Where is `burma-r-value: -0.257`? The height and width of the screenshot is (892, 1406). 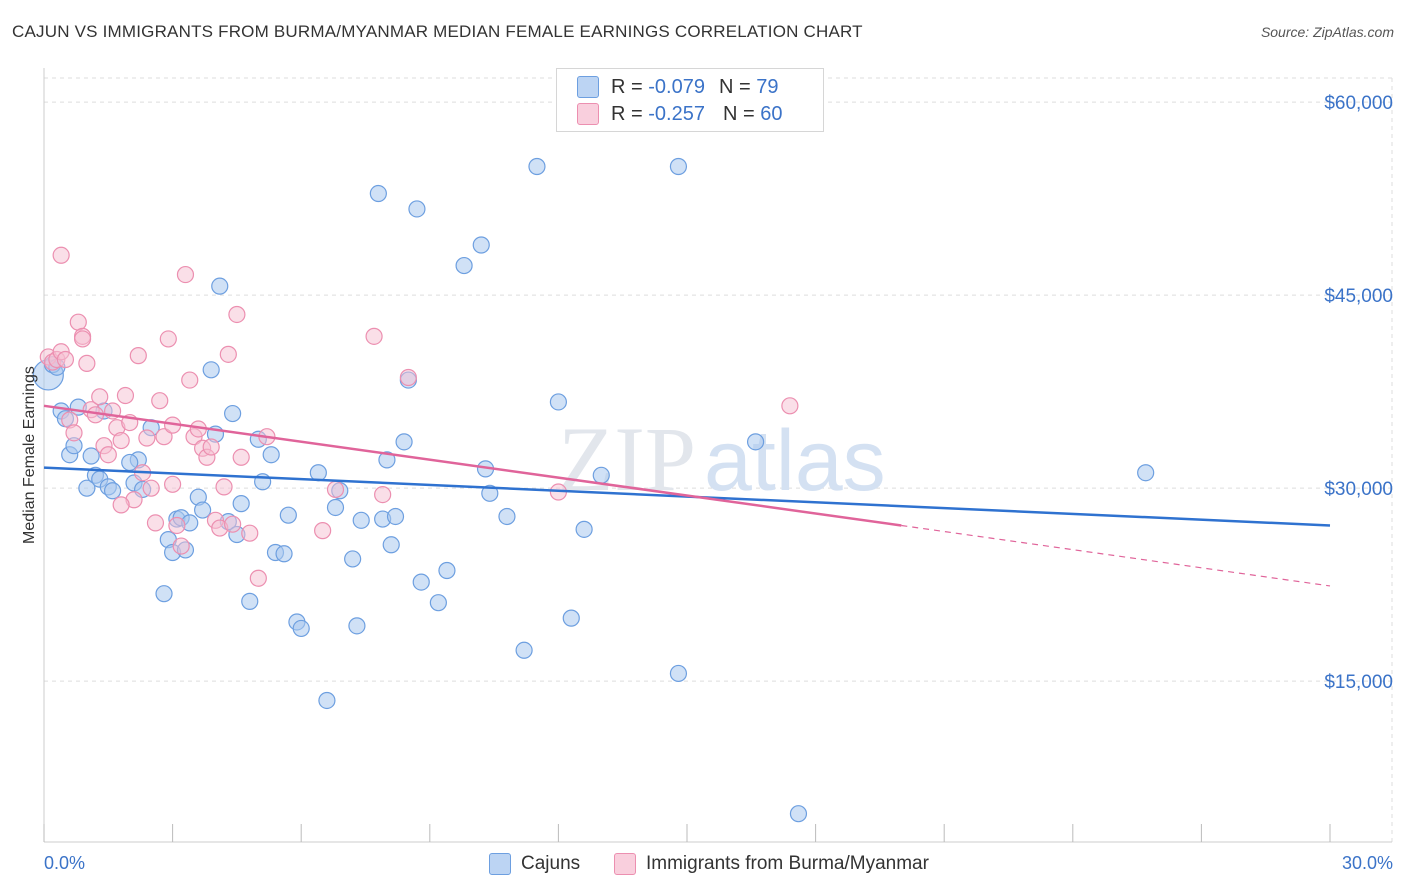
burma-r-value: -0.257 is located at coordinates (676, 113).